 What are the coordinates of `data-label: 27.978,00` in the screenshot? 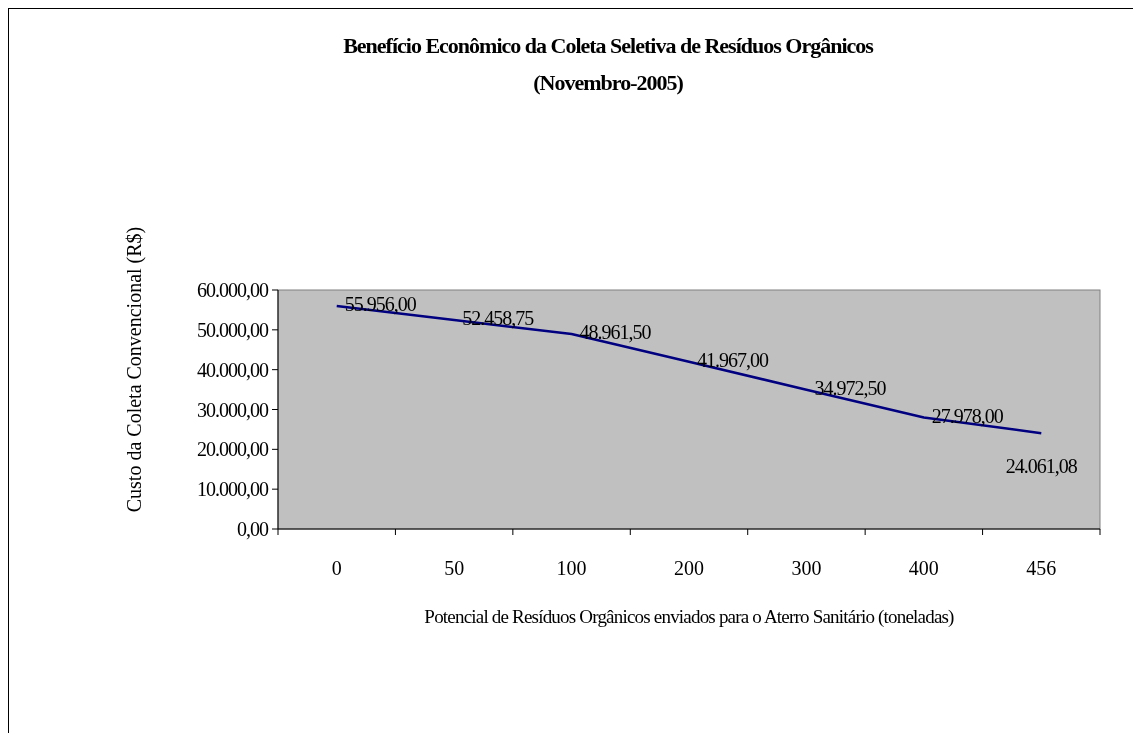 It's located at (967, 415).